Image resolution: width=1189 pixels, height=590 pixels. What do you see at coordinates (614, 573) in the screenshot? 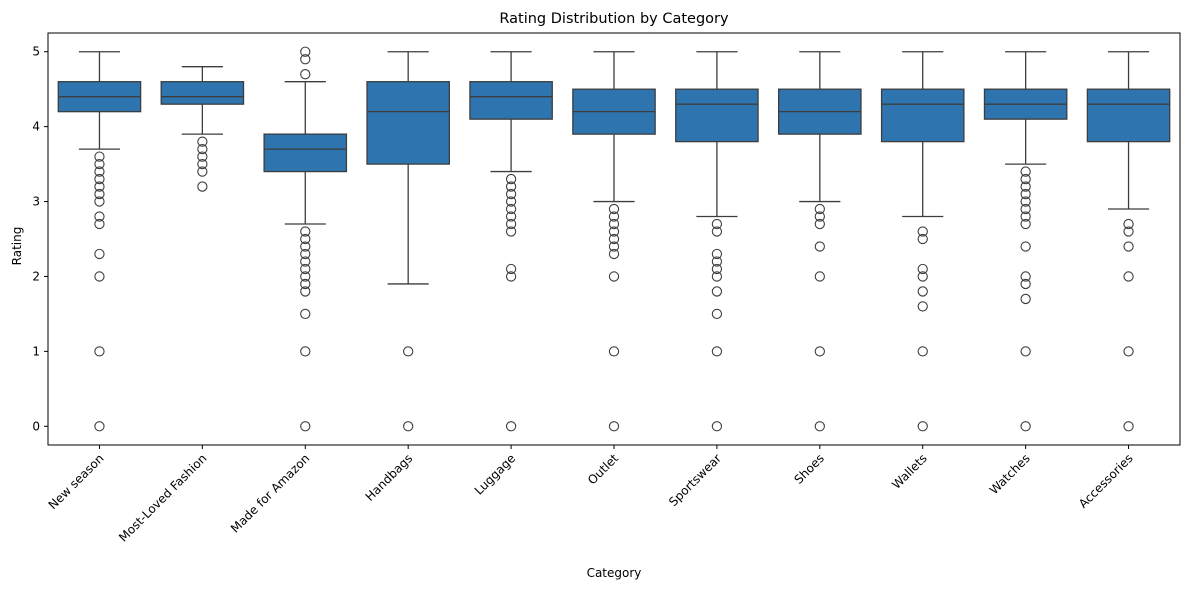
I see `x-axis-label: Category` at bounding box center [614, 573].